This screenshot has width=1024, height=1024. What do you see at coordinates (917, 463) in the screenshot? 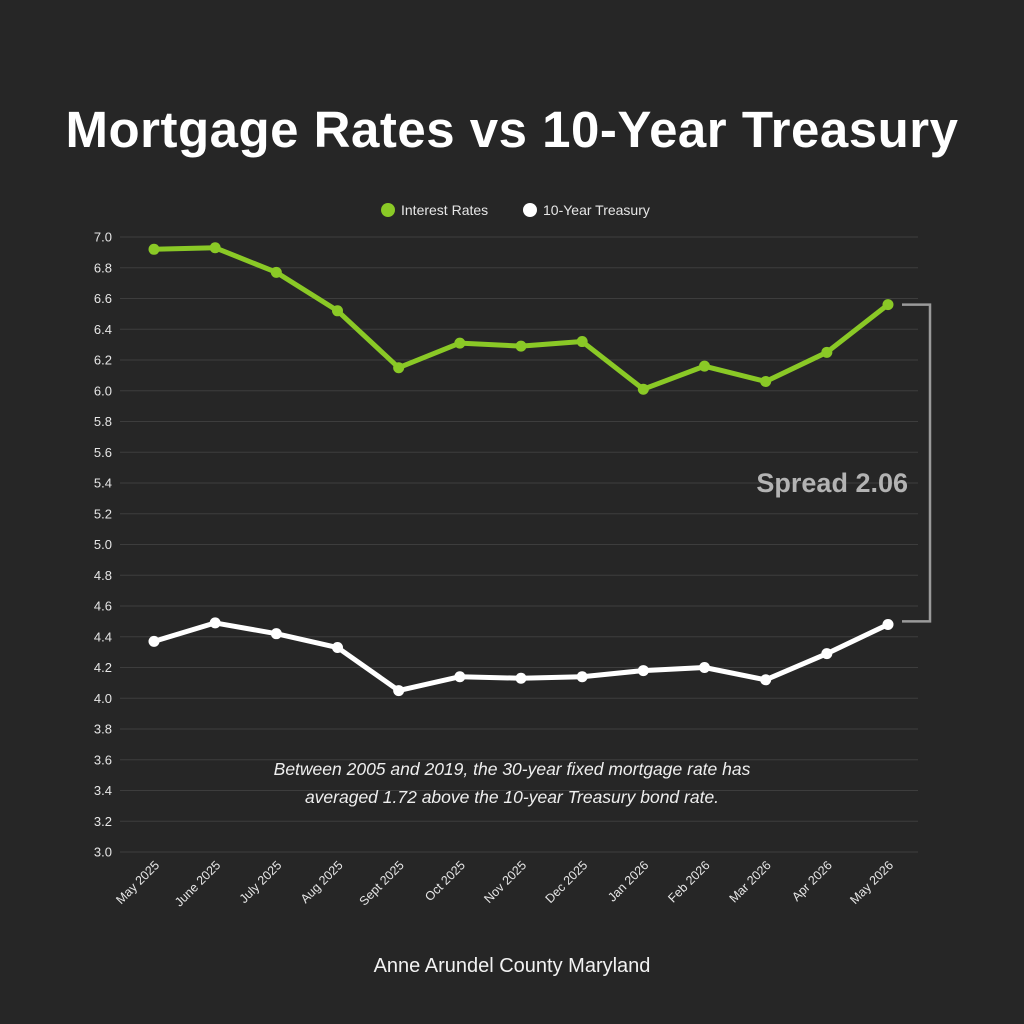
I see `spread-bracket` at bounding box center [917, 463].